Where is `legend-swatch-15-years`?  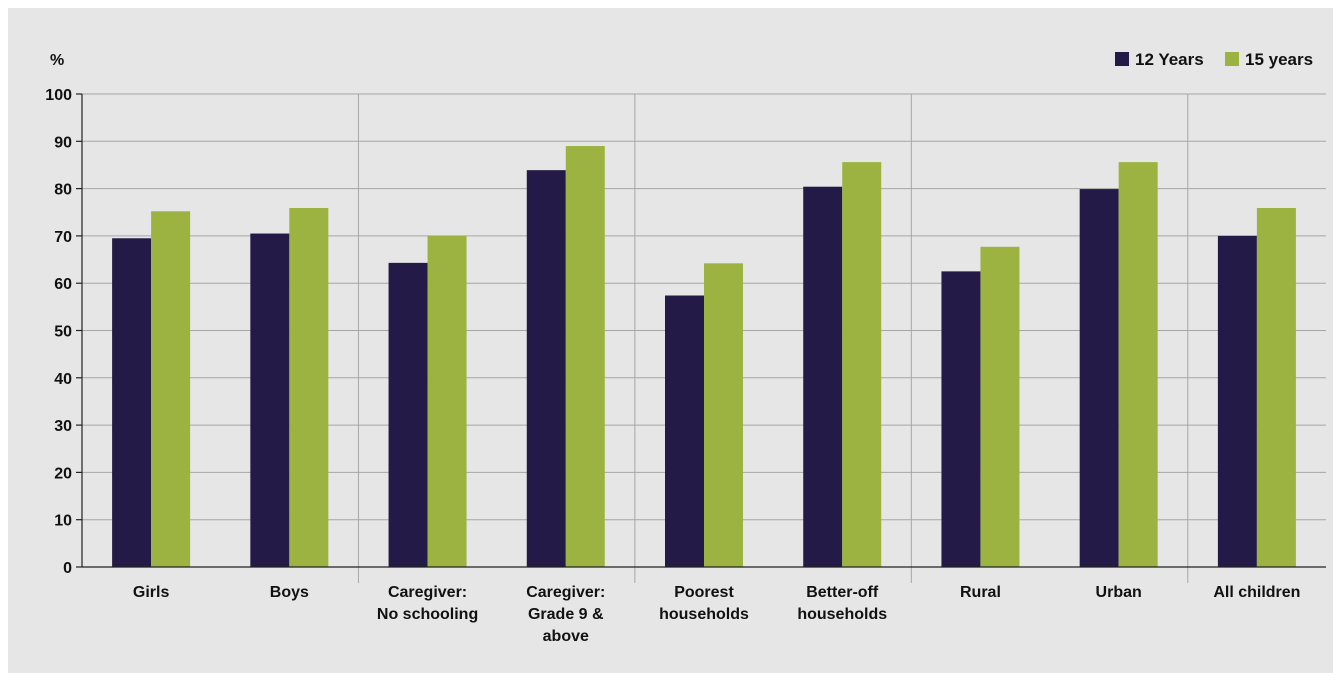 legend-swatch-15-years is located at coordinates (1232, 59).